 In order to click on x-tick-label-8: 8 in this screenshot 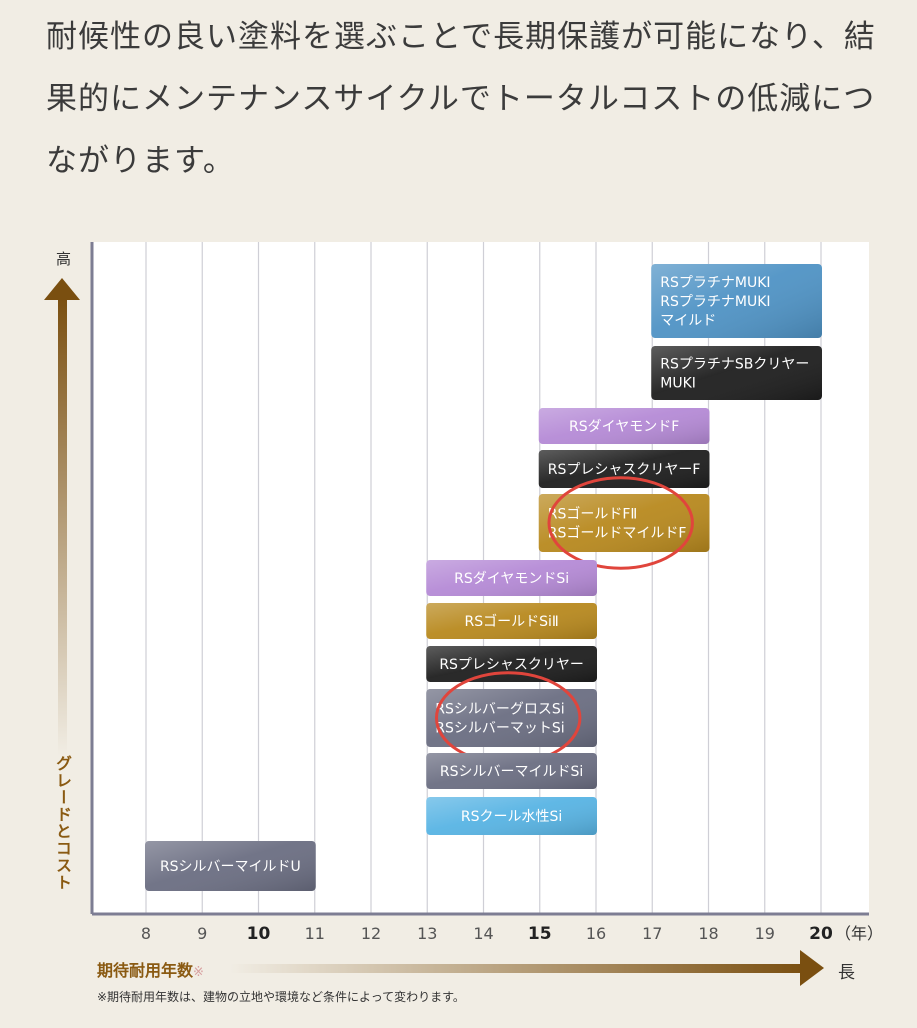, I will do `click(146, 933)`.